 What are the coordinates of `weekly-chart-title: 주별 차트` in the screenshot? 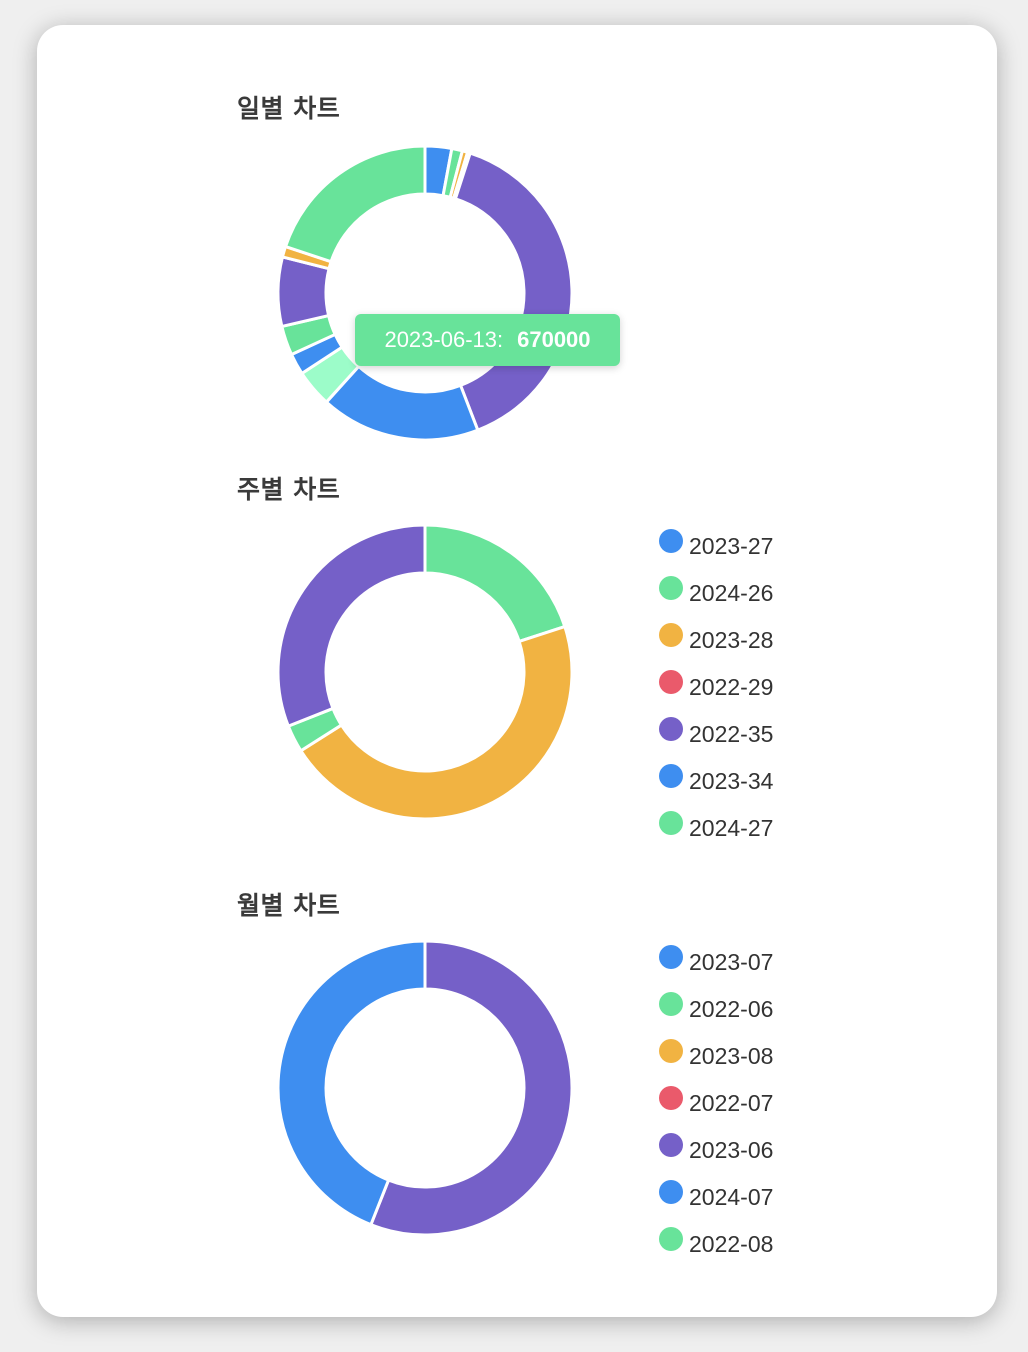 It's located at (289, 489).